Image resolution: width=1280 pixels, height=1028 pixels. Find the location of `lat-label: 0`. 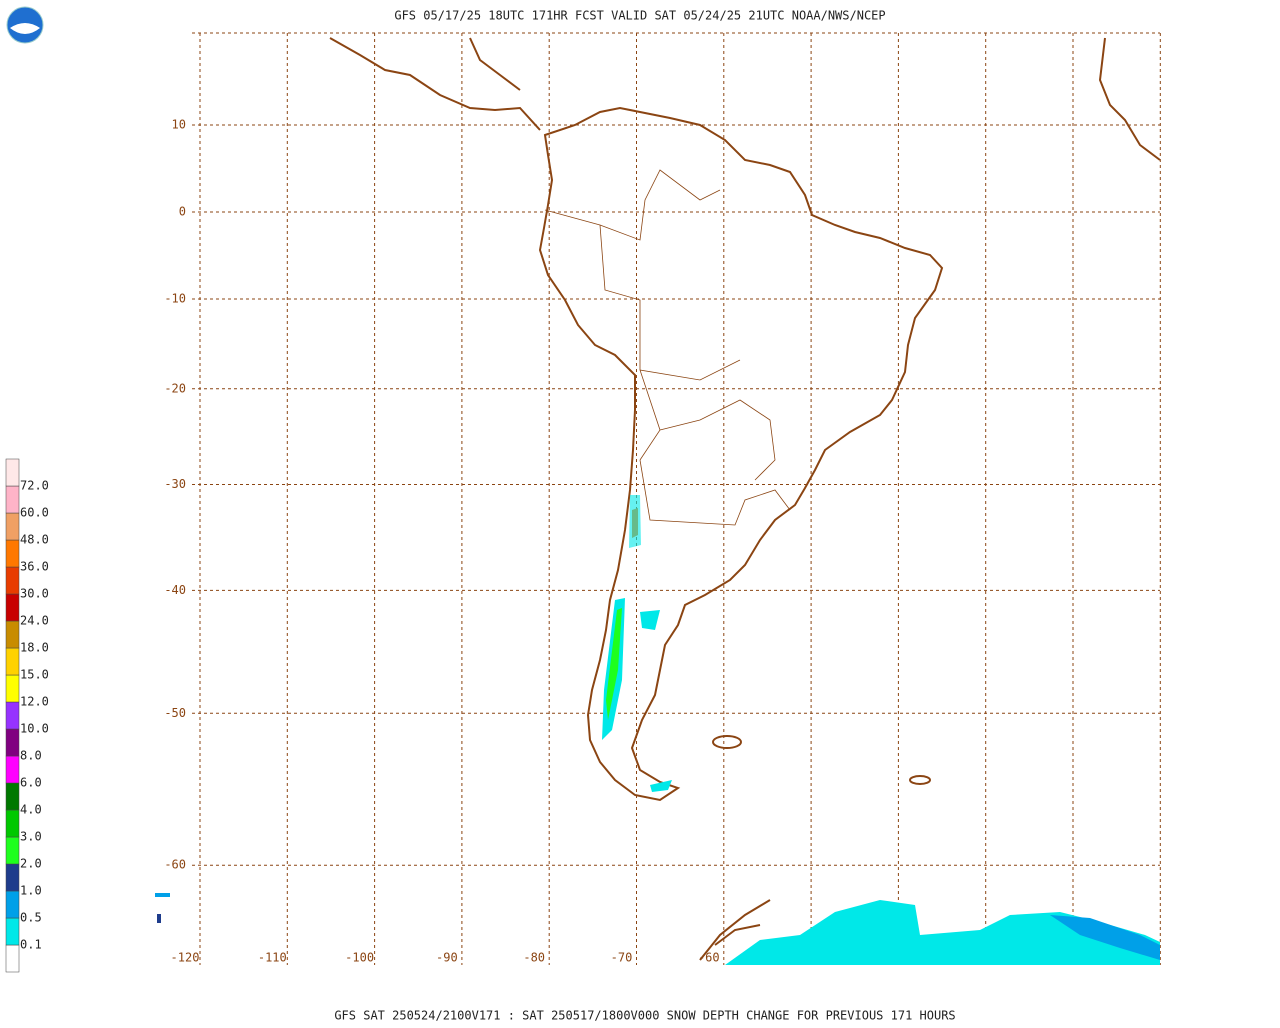

lat-label: 0 is located at coordinates (182, 212).